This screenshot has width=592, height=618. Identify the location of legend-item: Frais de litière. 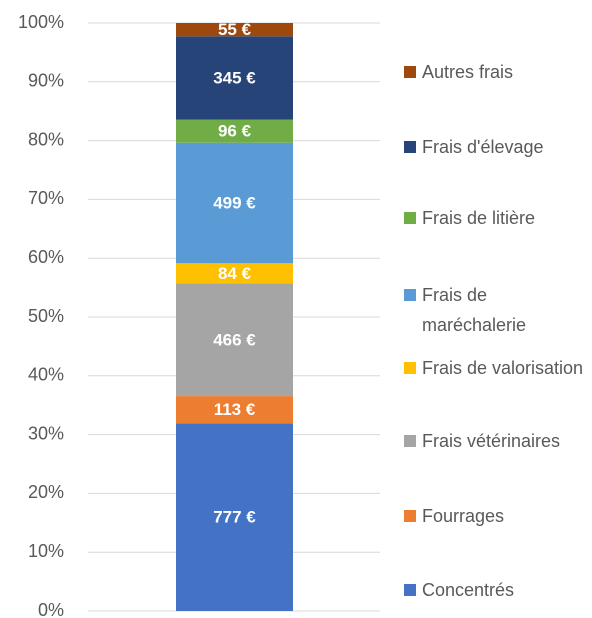
(497, 218).